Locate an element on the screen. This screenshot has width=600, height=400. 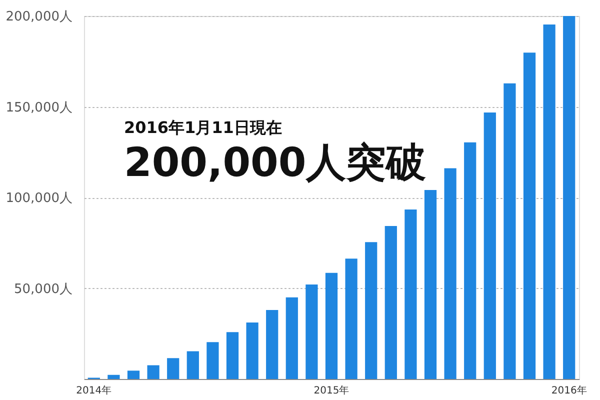
y-tick-label: 200,000人 is located at coordinates (39, 17).